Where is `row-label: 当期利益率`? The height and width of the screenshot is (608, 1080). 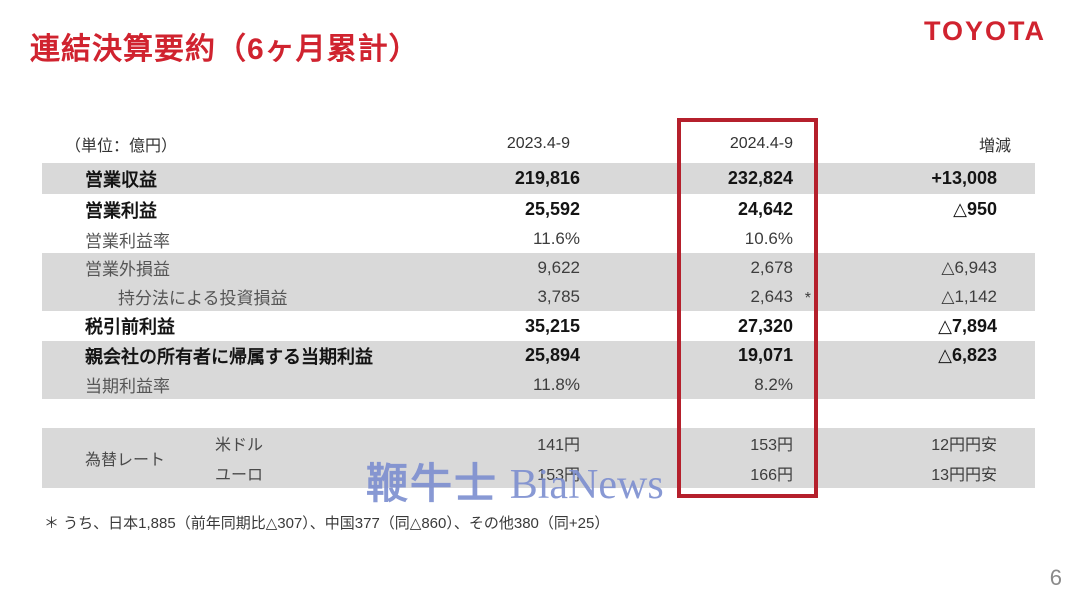
row-label: 当期利益率 is located at coordinates (127, 386).